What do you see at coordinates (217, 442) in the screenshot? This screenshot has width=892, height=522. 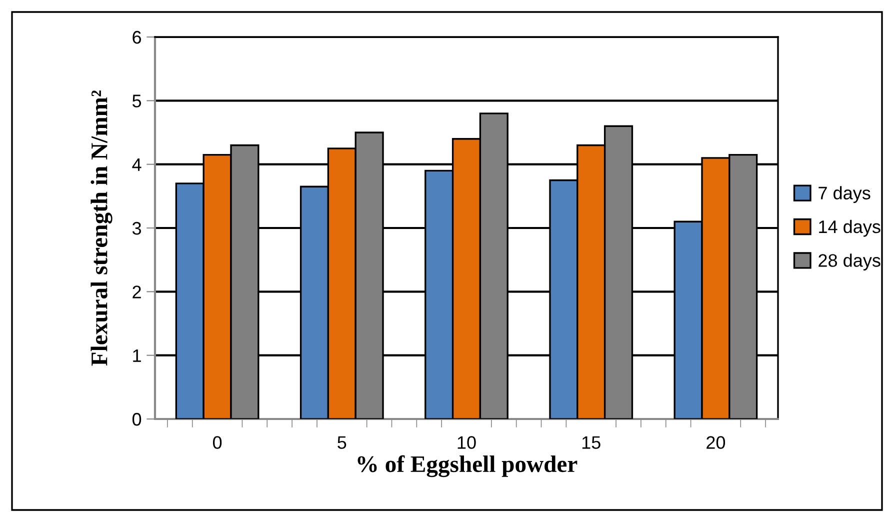 I see `x-tick-label: 0` at bounding box center [217, 442].